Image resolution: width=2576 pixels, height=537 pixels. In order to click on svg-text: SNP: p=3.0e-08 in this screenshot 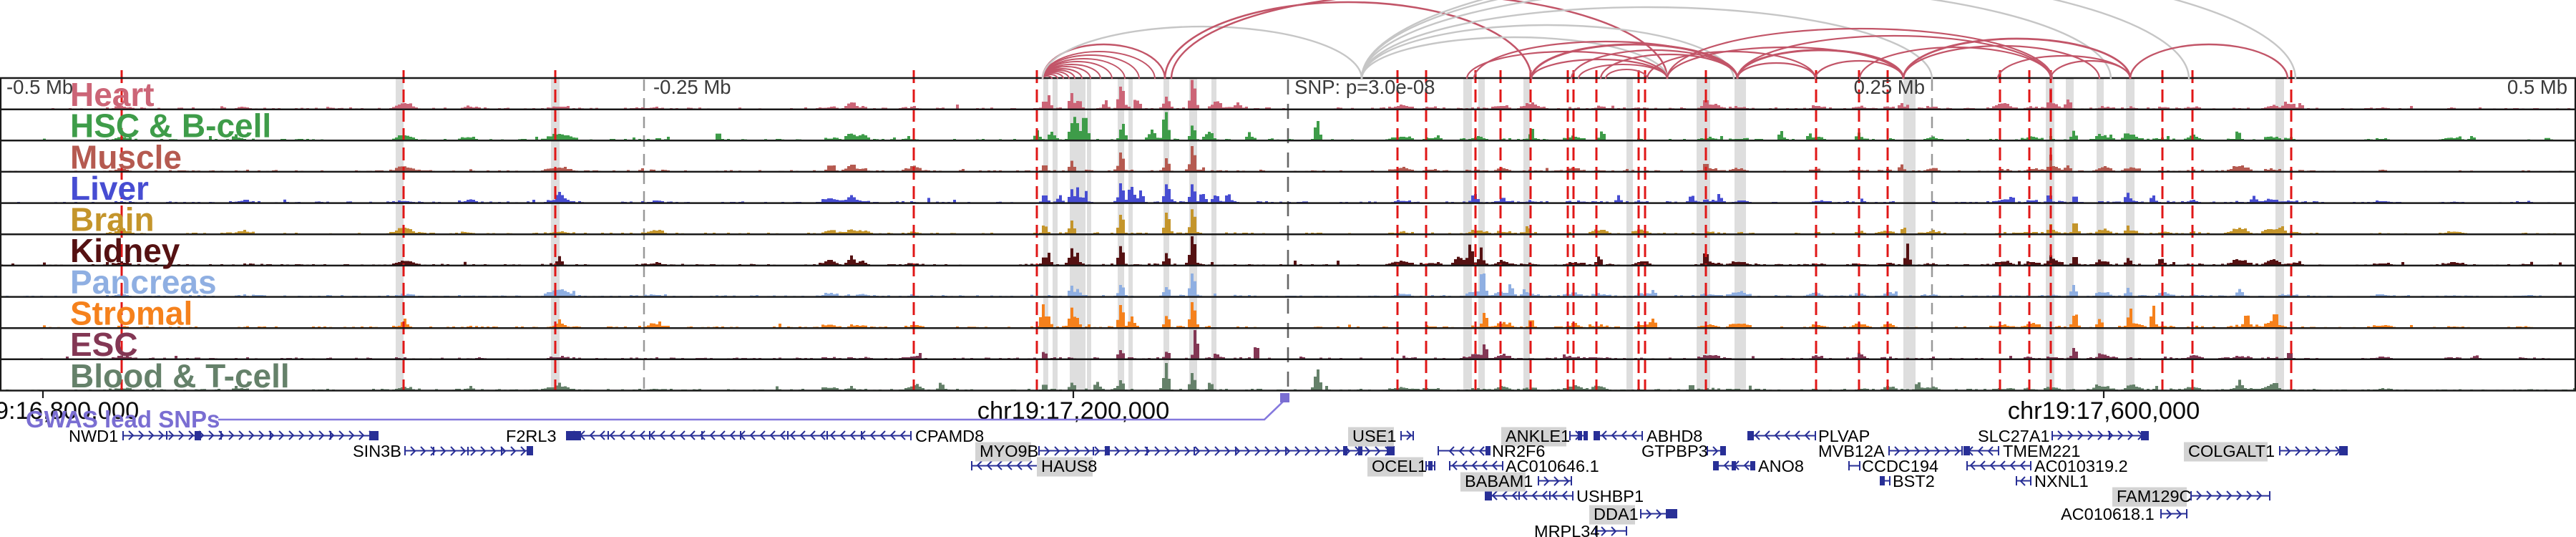, I will do `click(1364, 87)`.